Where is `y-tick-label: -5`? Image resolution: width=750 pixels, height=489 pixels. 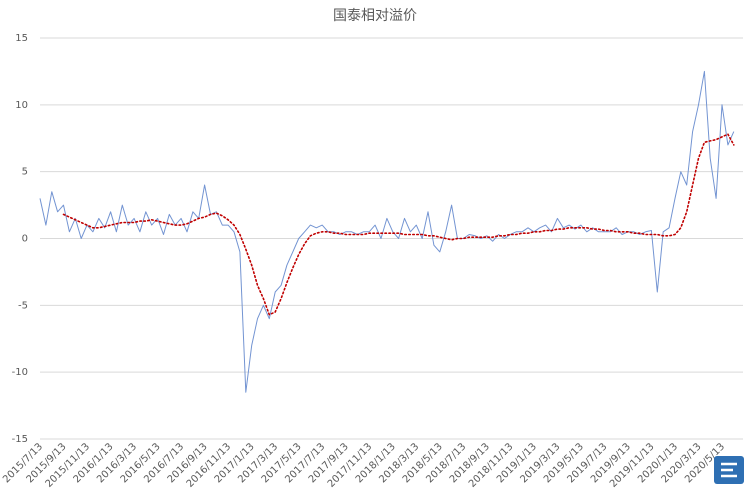 y-tick-label: -5 is located at coordinates (23, 305).